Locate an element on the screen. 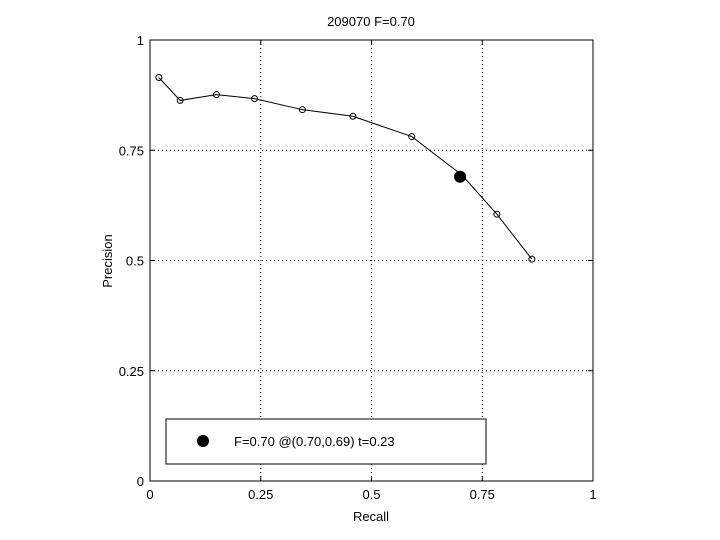 The image size is (720, 540). x-tick-label: 1 is located at coordinates (592, 494).